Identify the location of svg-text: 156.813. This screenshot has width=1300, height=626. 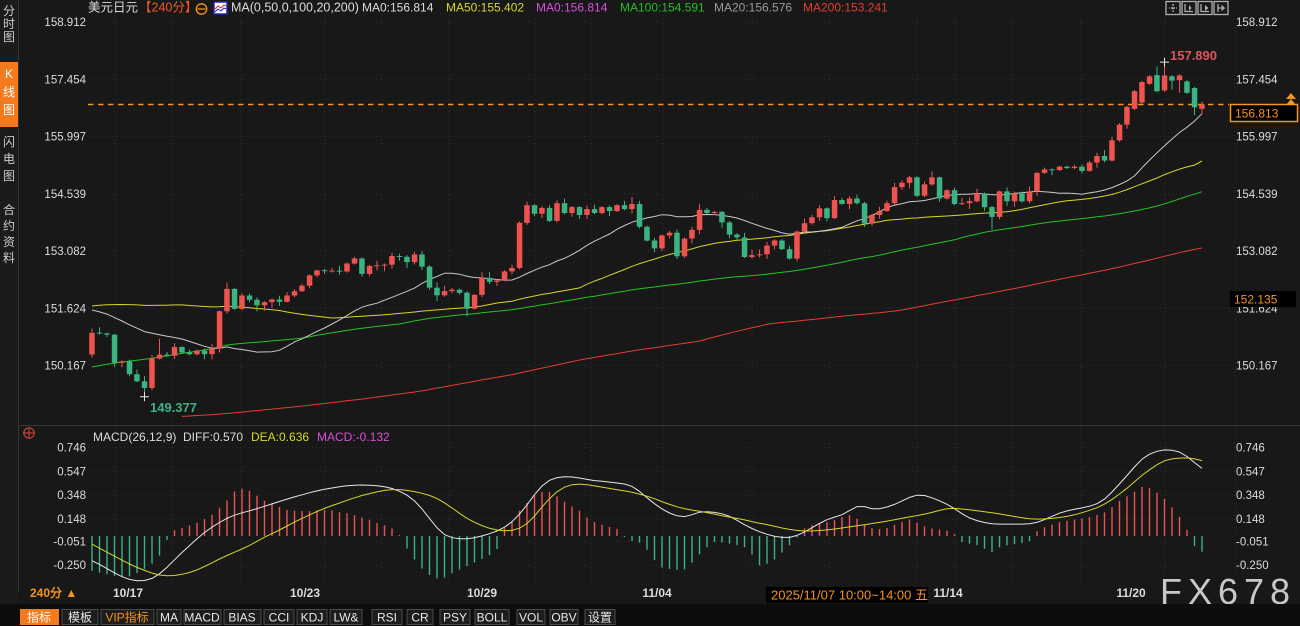
(1257, 114).